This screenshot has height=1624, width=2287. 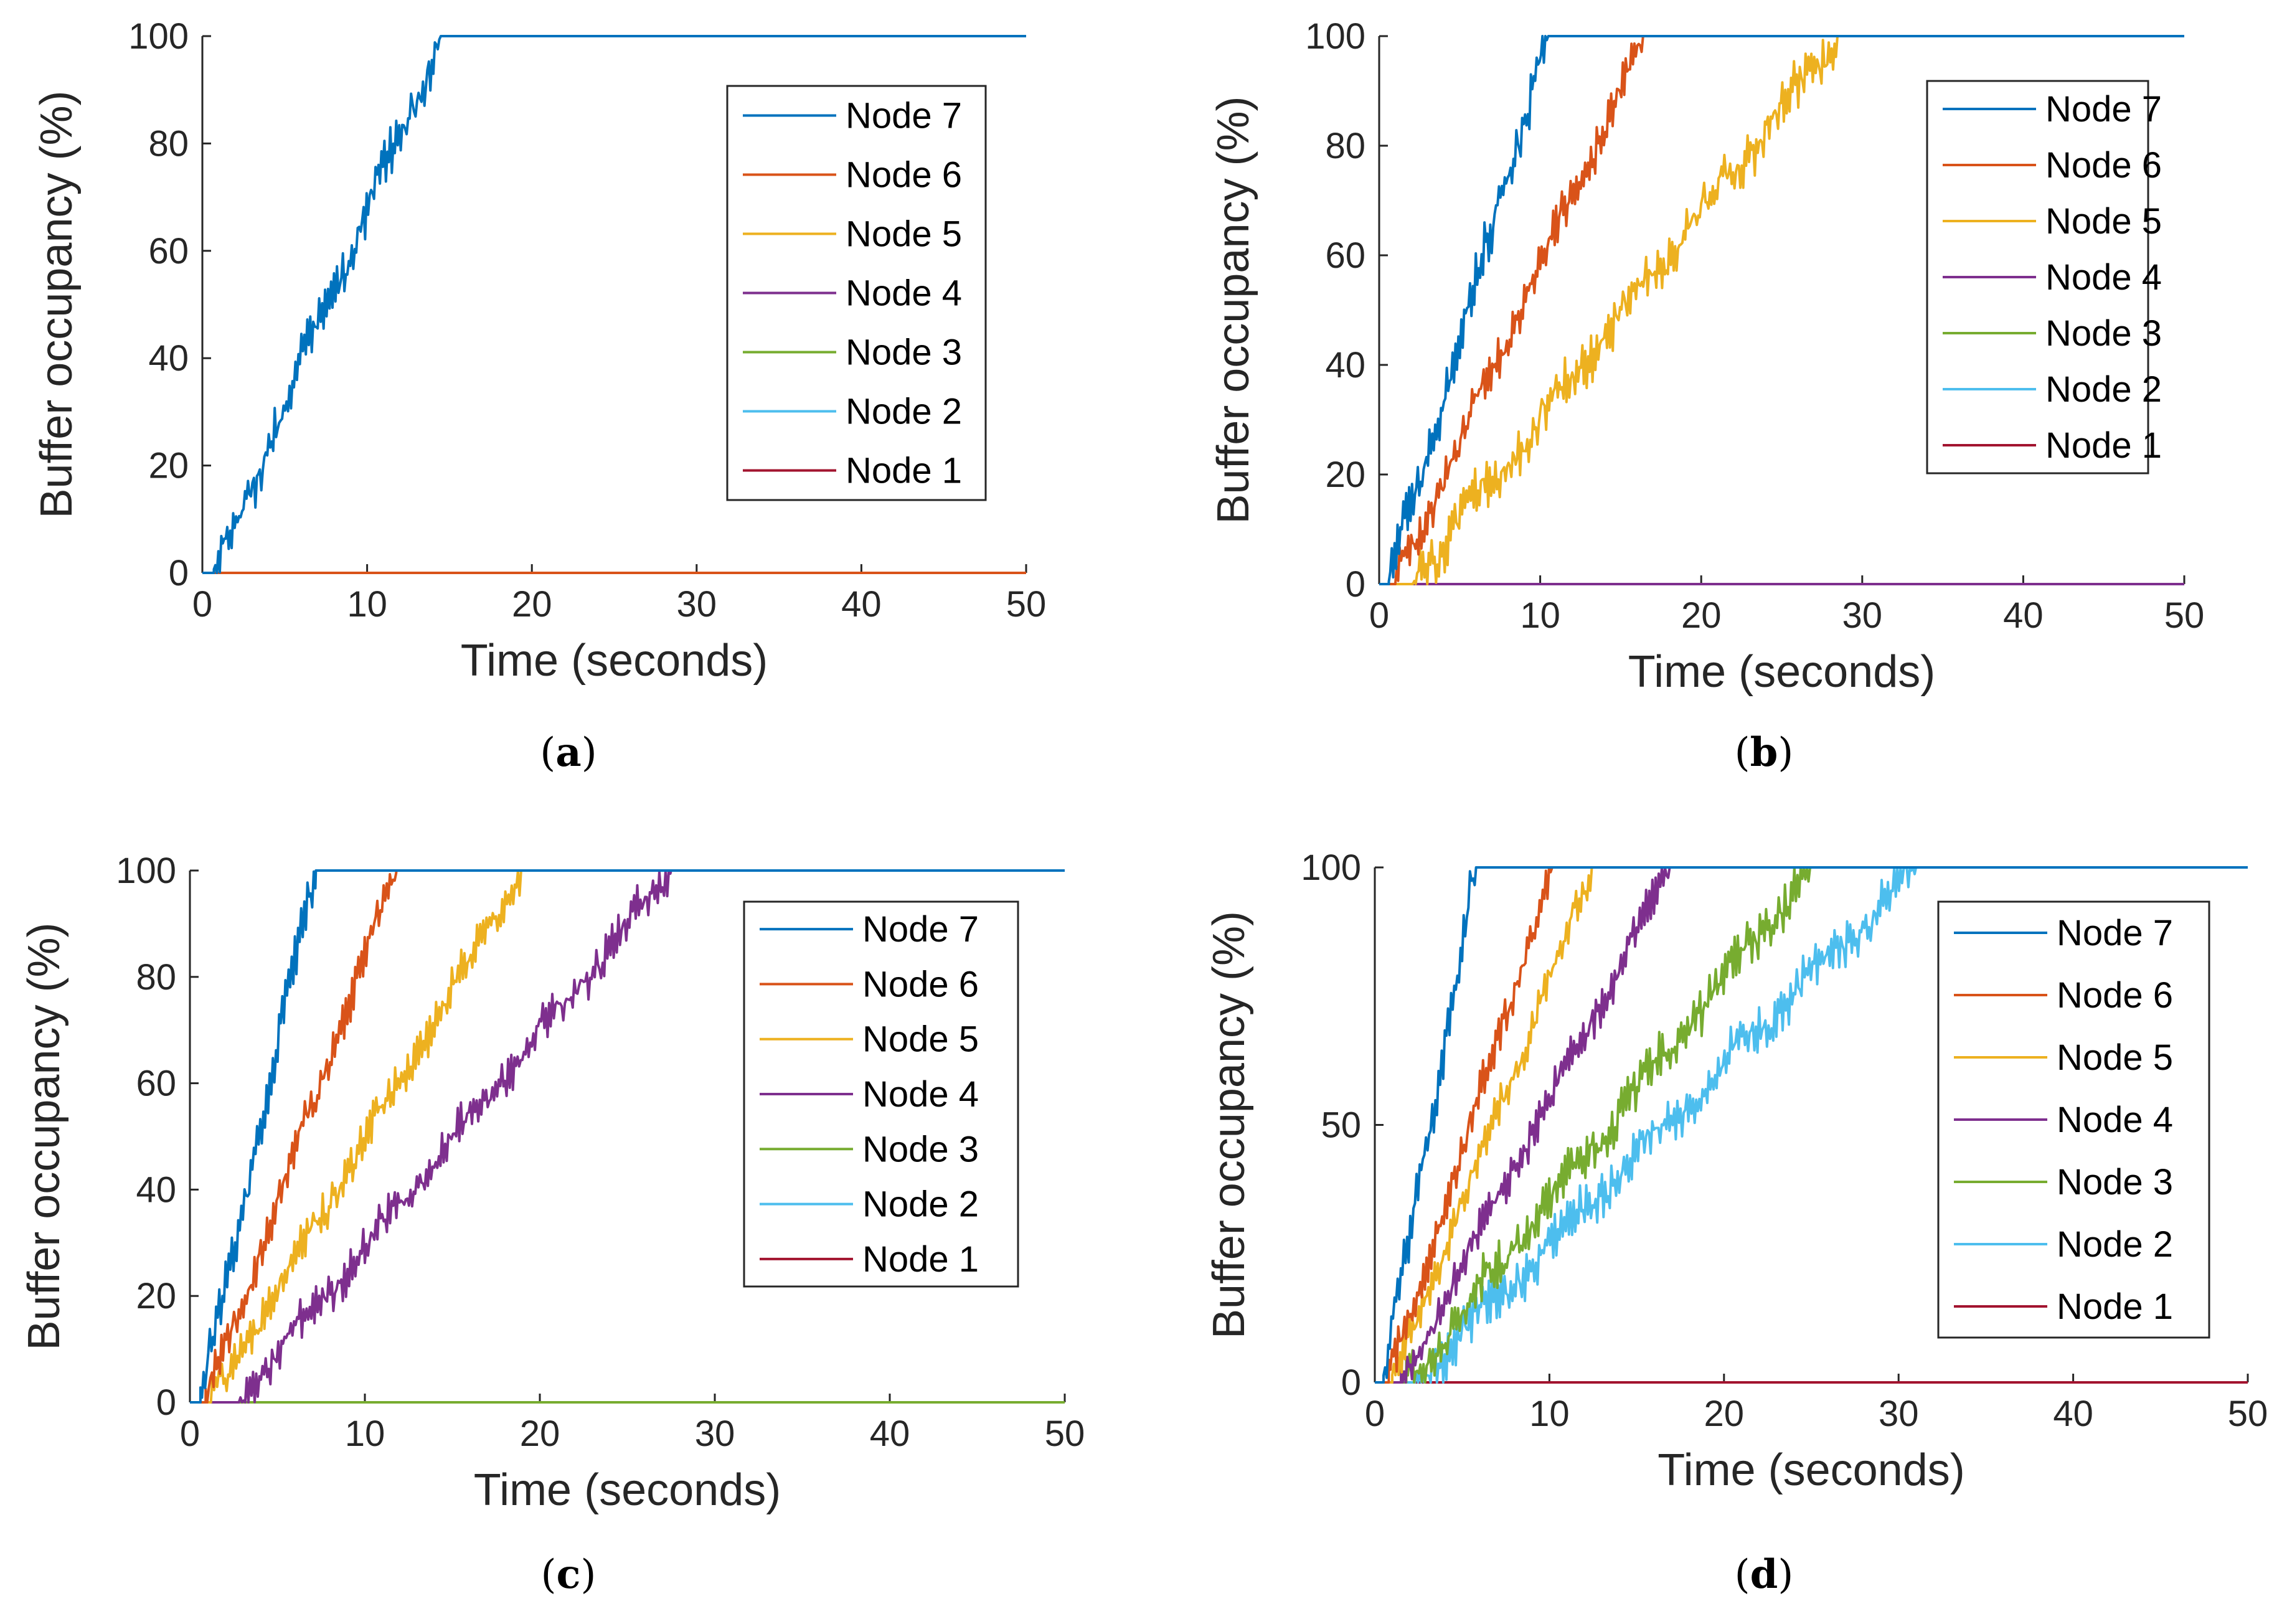 I want to click on panel-label: (a), so click(x=568, y=752).